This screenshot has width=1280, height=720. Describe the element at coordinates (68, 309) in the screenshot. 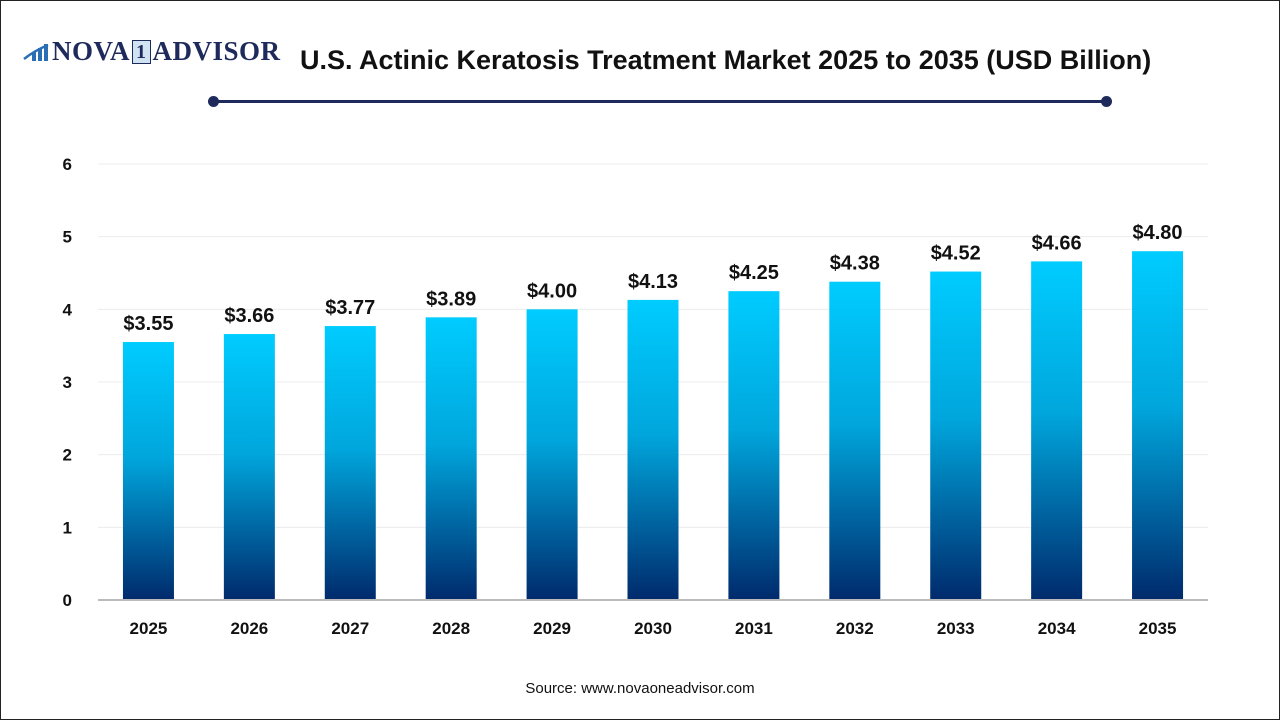

I see `y-tick-label: 4` at that location.